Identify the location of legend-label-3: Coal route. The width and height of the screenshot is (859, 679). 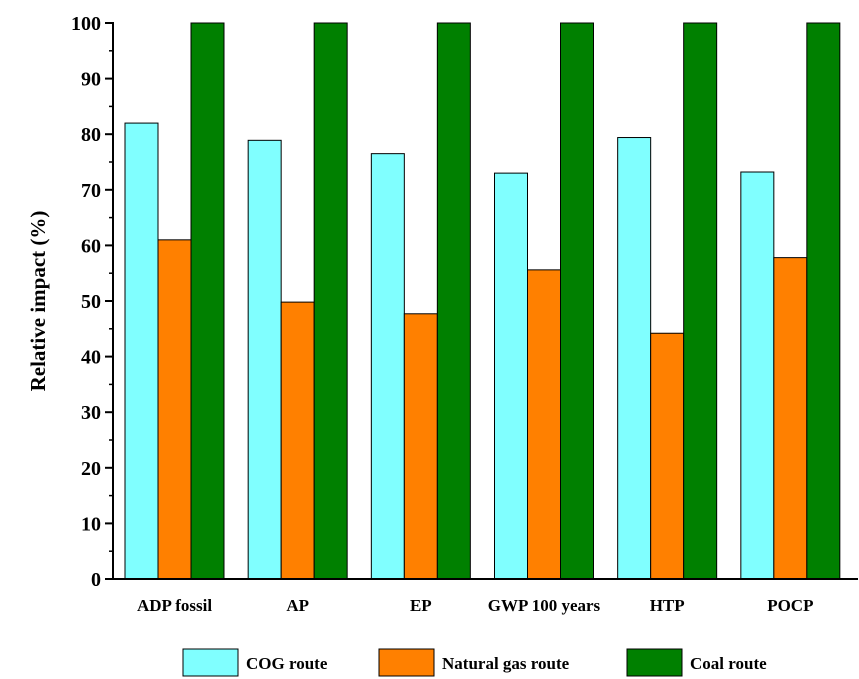
(728, 663).